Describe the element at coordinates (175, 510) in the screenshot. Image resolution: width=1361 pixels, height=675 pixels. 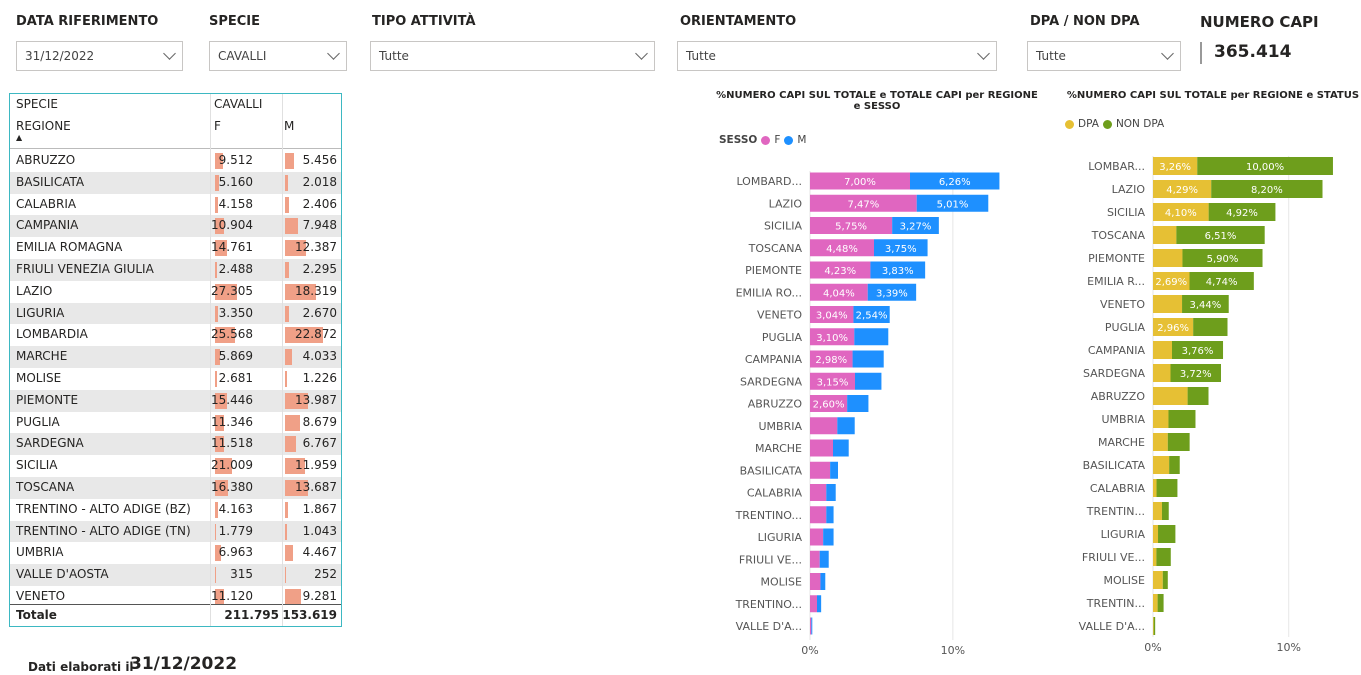
I see `table-row: TRENTINO - ALTO ADIGE (BZ) 4.163 1.867` at that location.